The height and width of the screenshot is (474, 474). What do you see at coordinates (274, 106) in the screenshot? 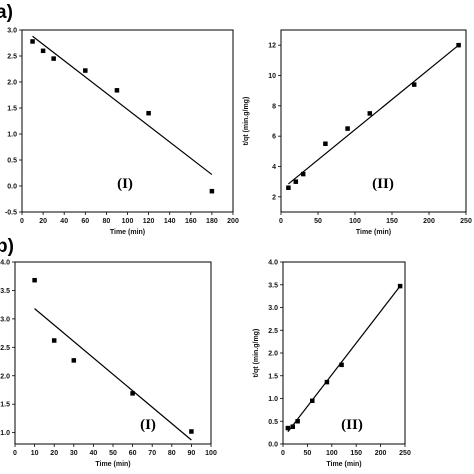
I see `y-tick-label: 8` at bounding box center [274, 106].